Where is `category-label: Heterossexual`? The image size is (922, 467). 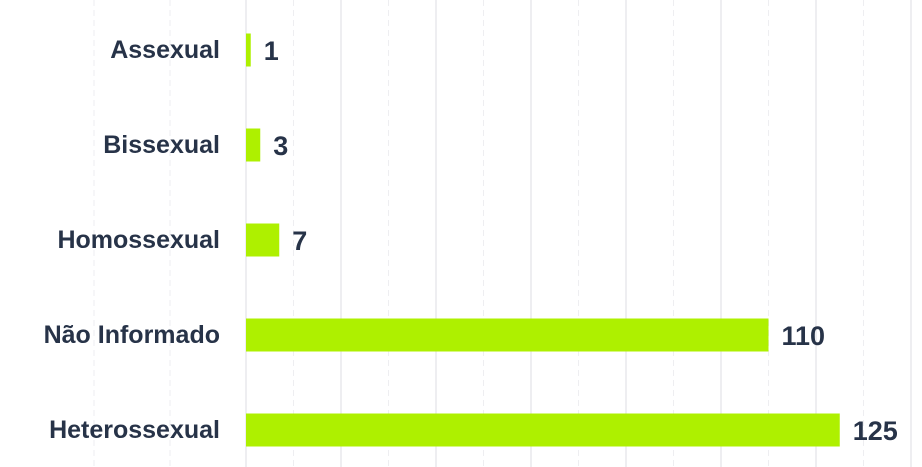 category-label: Heterossexual is located at coordinates (134, 430).